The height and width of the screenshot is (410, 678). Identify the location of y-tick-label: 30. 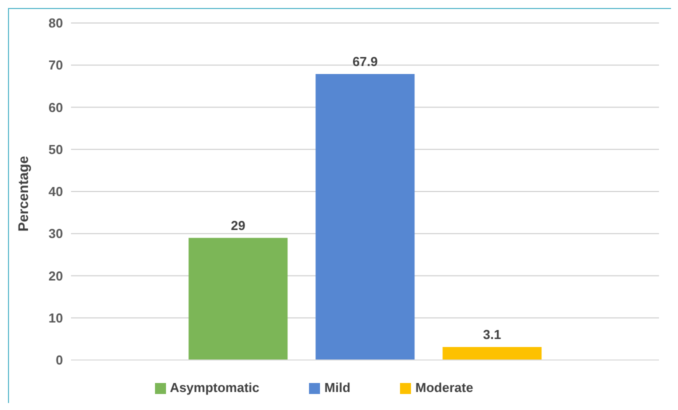
(55, 234).